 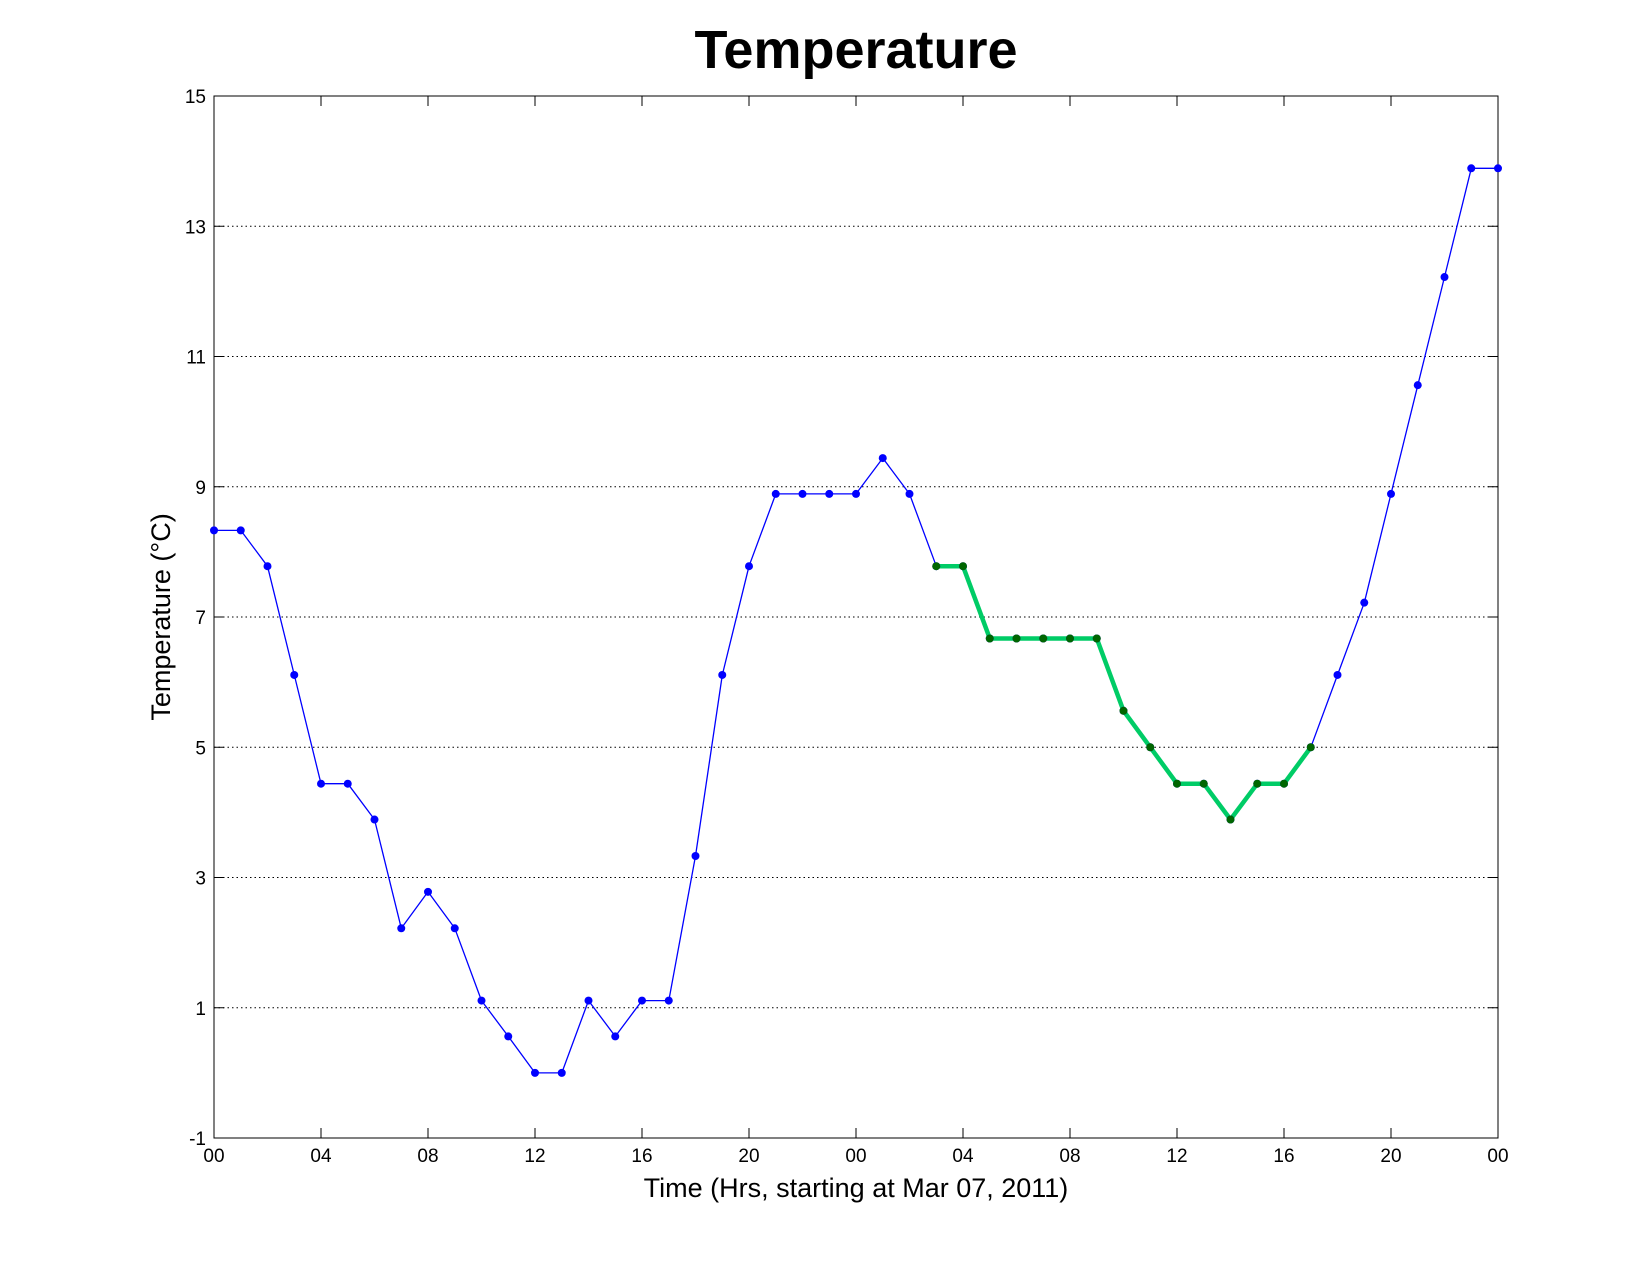 What do you see at coordinates (200, 488) in the screenshot?
I see `y-tick-label: 9` at bounding box center [200, 488].